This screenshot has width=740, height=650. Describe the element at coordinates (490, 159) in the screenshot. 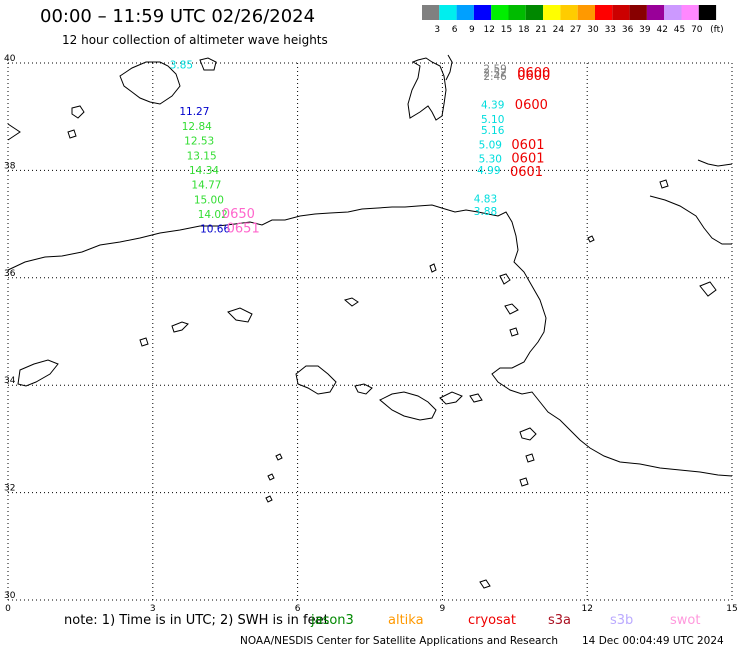

I see `wave-height-label: 5.30` at that location.